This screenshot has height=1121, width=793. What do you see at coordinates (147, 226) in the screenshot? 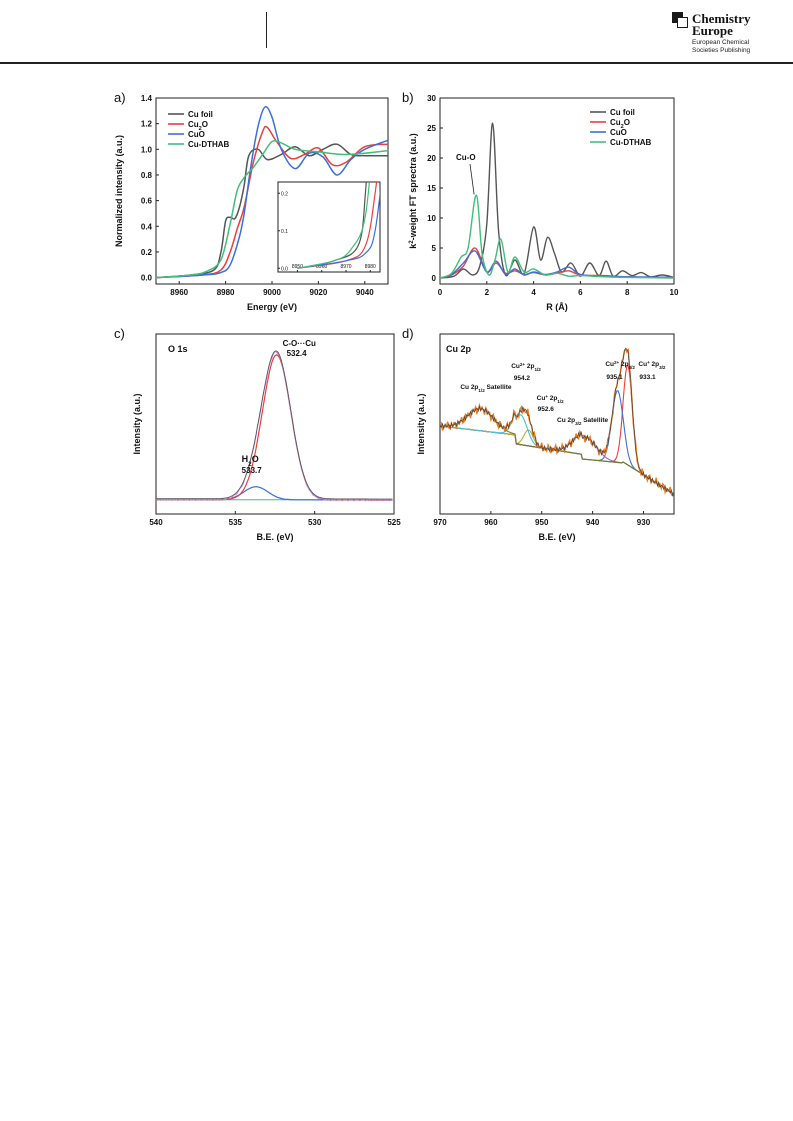
I see `y-tick-label: 0.4` at bounding box center [147, 226].